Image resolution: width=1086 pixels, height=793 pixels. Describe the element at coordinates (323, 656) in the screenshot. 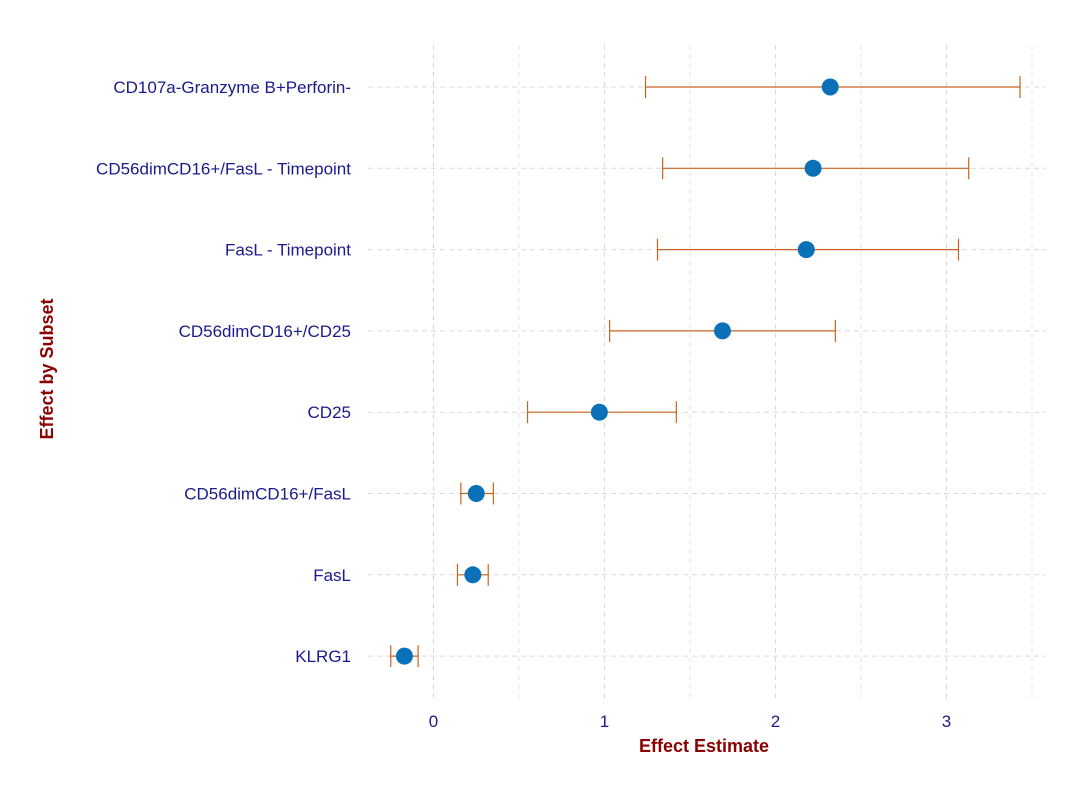

I see `category-label: KLRG1` at that location.